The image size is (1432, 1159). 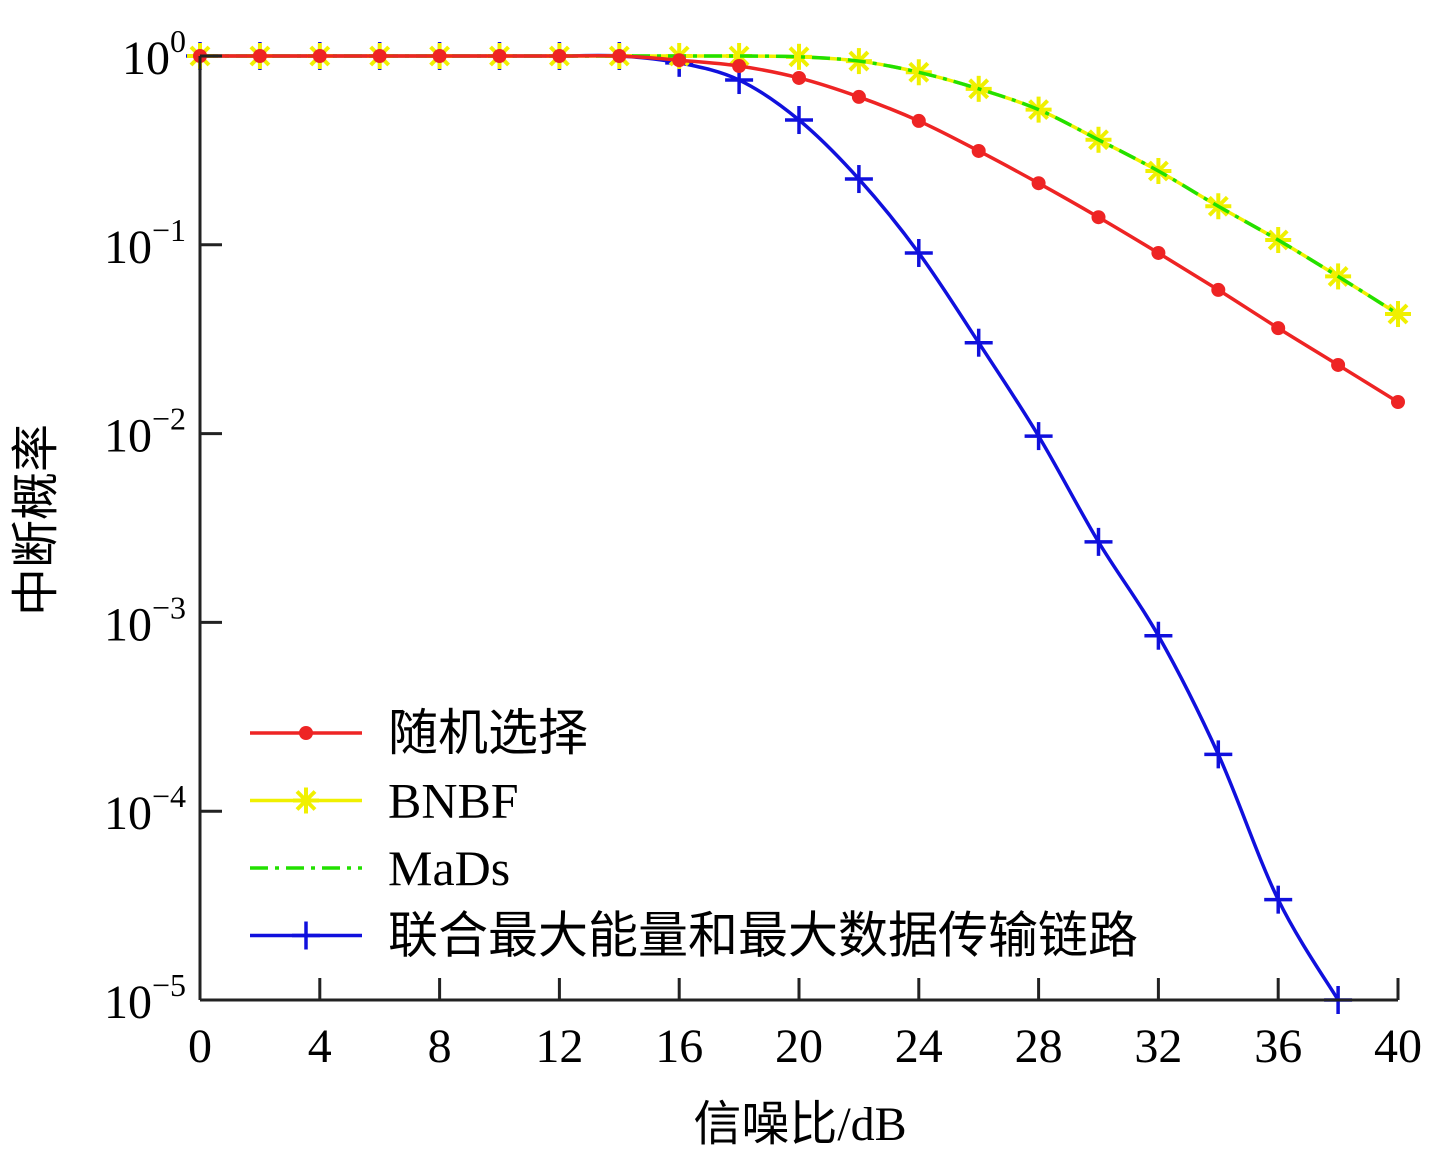 What do you see at coordinates (488, 733) in the screenshot?
I see `legend-label: 随机选择` at bounding box center [488, 733].